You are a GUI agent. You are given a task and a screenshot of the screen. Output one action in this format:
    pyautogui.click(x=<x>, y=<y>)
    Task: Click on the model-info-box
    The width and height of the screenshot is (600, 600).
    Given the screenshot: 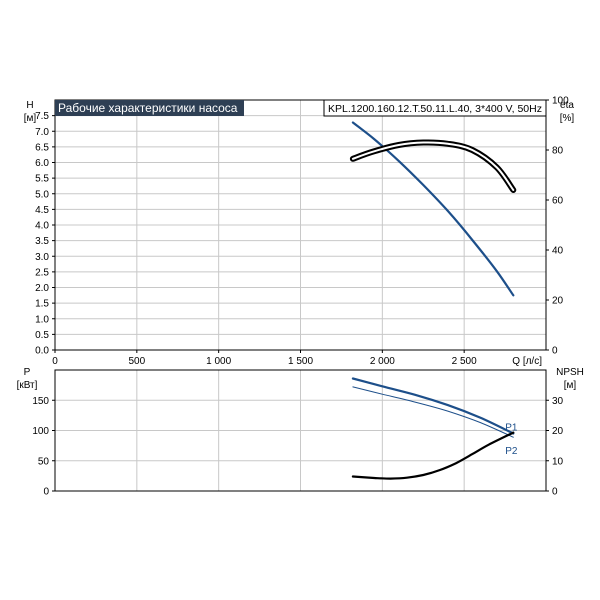 What is the action you would take?
    pyautogui.click(x=435, y=108)
    